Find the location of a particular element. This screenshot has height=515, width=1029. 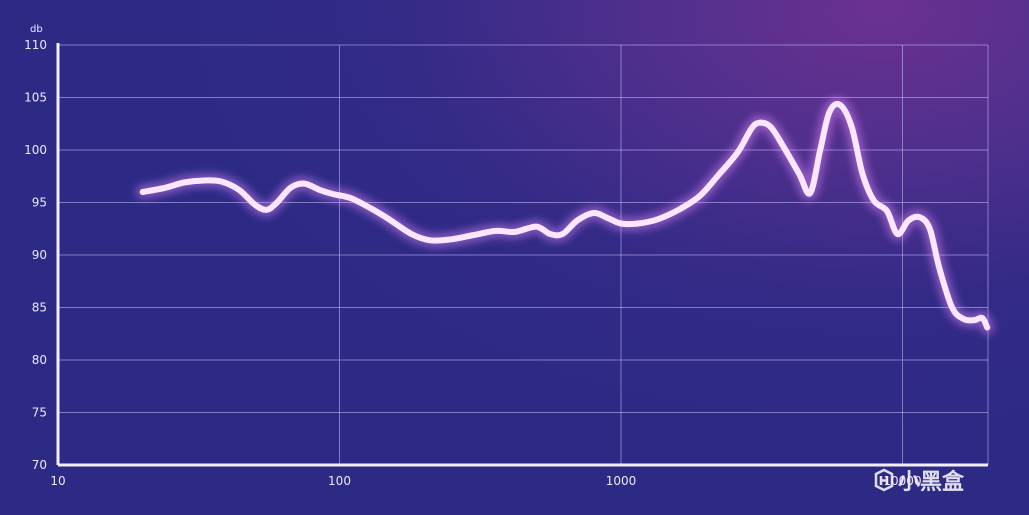

y-tick-label: 85 is located at coordinates (39, 308).